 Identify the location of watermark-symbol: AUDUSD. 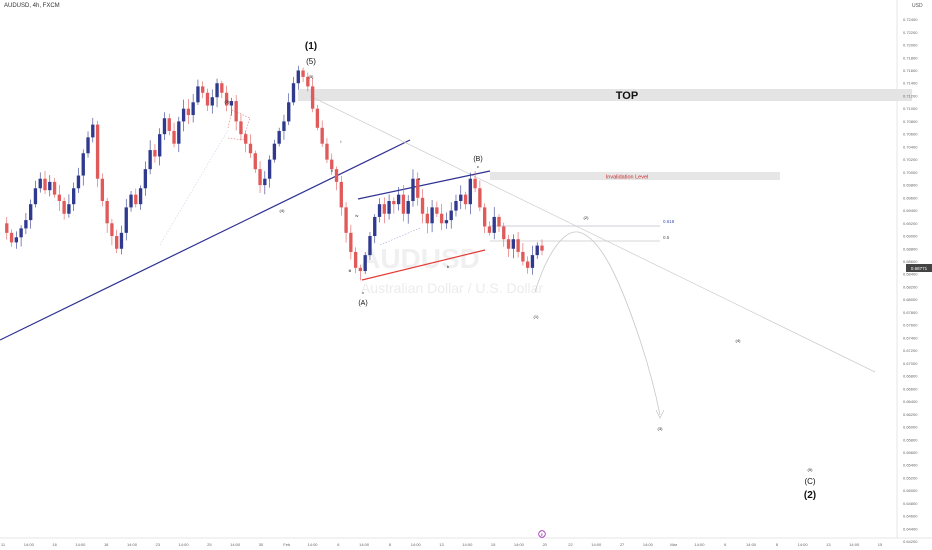
(420, 258).